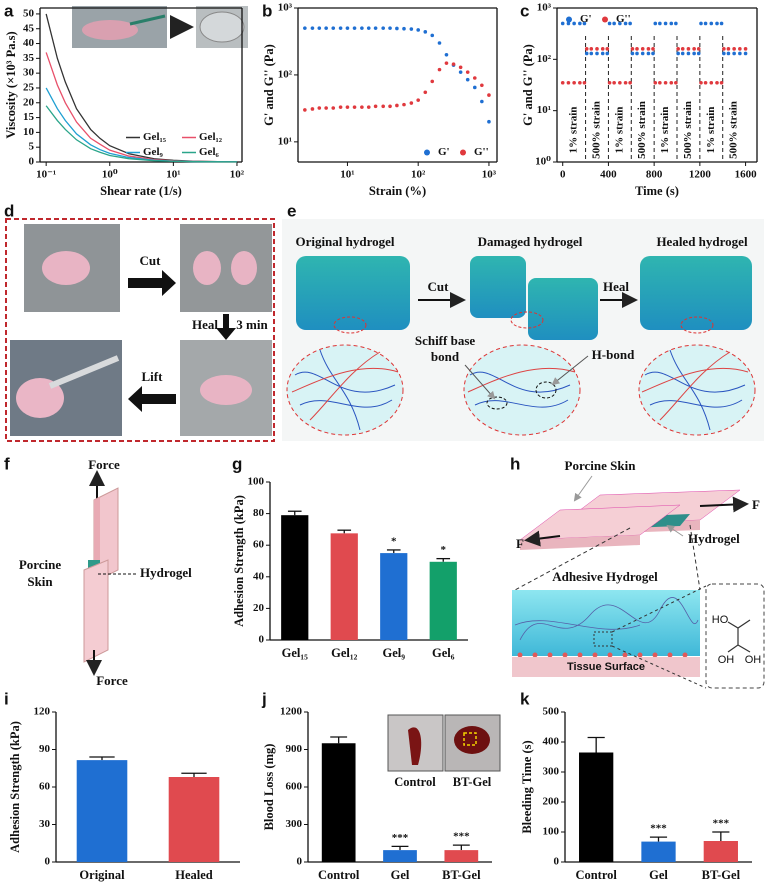  I want to click on pointer, so click(675, 530).